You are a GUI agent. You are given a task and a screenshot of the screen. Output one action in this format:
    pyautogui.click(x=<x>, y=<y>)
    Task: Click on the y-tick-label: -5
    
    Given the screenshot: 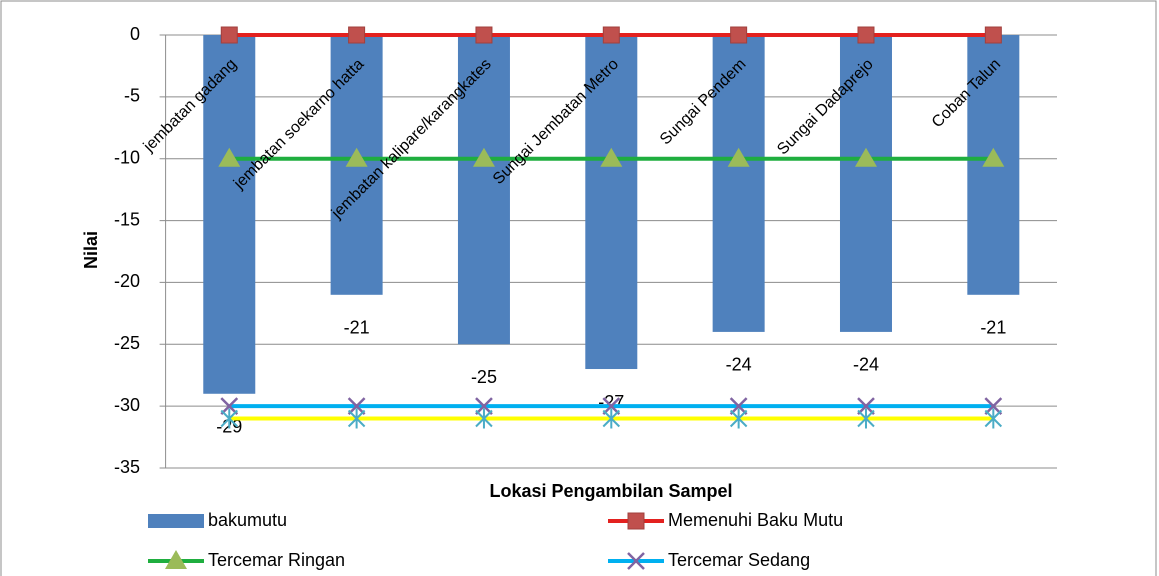 What is the action you would take?
    pyautogui.click(x=132, y=96)
    